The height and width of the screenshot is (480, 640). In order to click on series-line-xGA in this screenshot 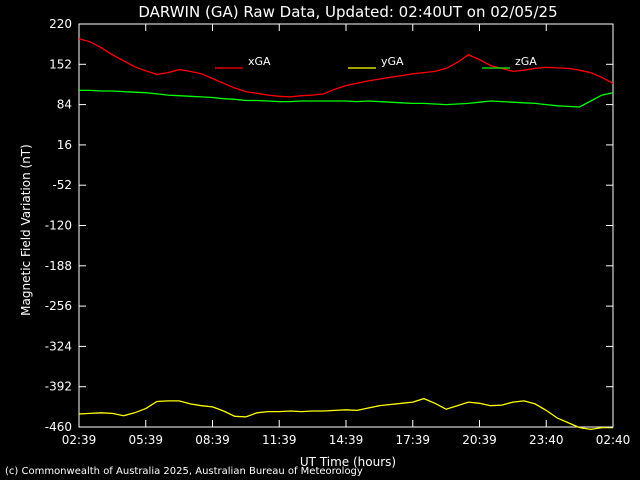, I will do `click(346, 68)`.